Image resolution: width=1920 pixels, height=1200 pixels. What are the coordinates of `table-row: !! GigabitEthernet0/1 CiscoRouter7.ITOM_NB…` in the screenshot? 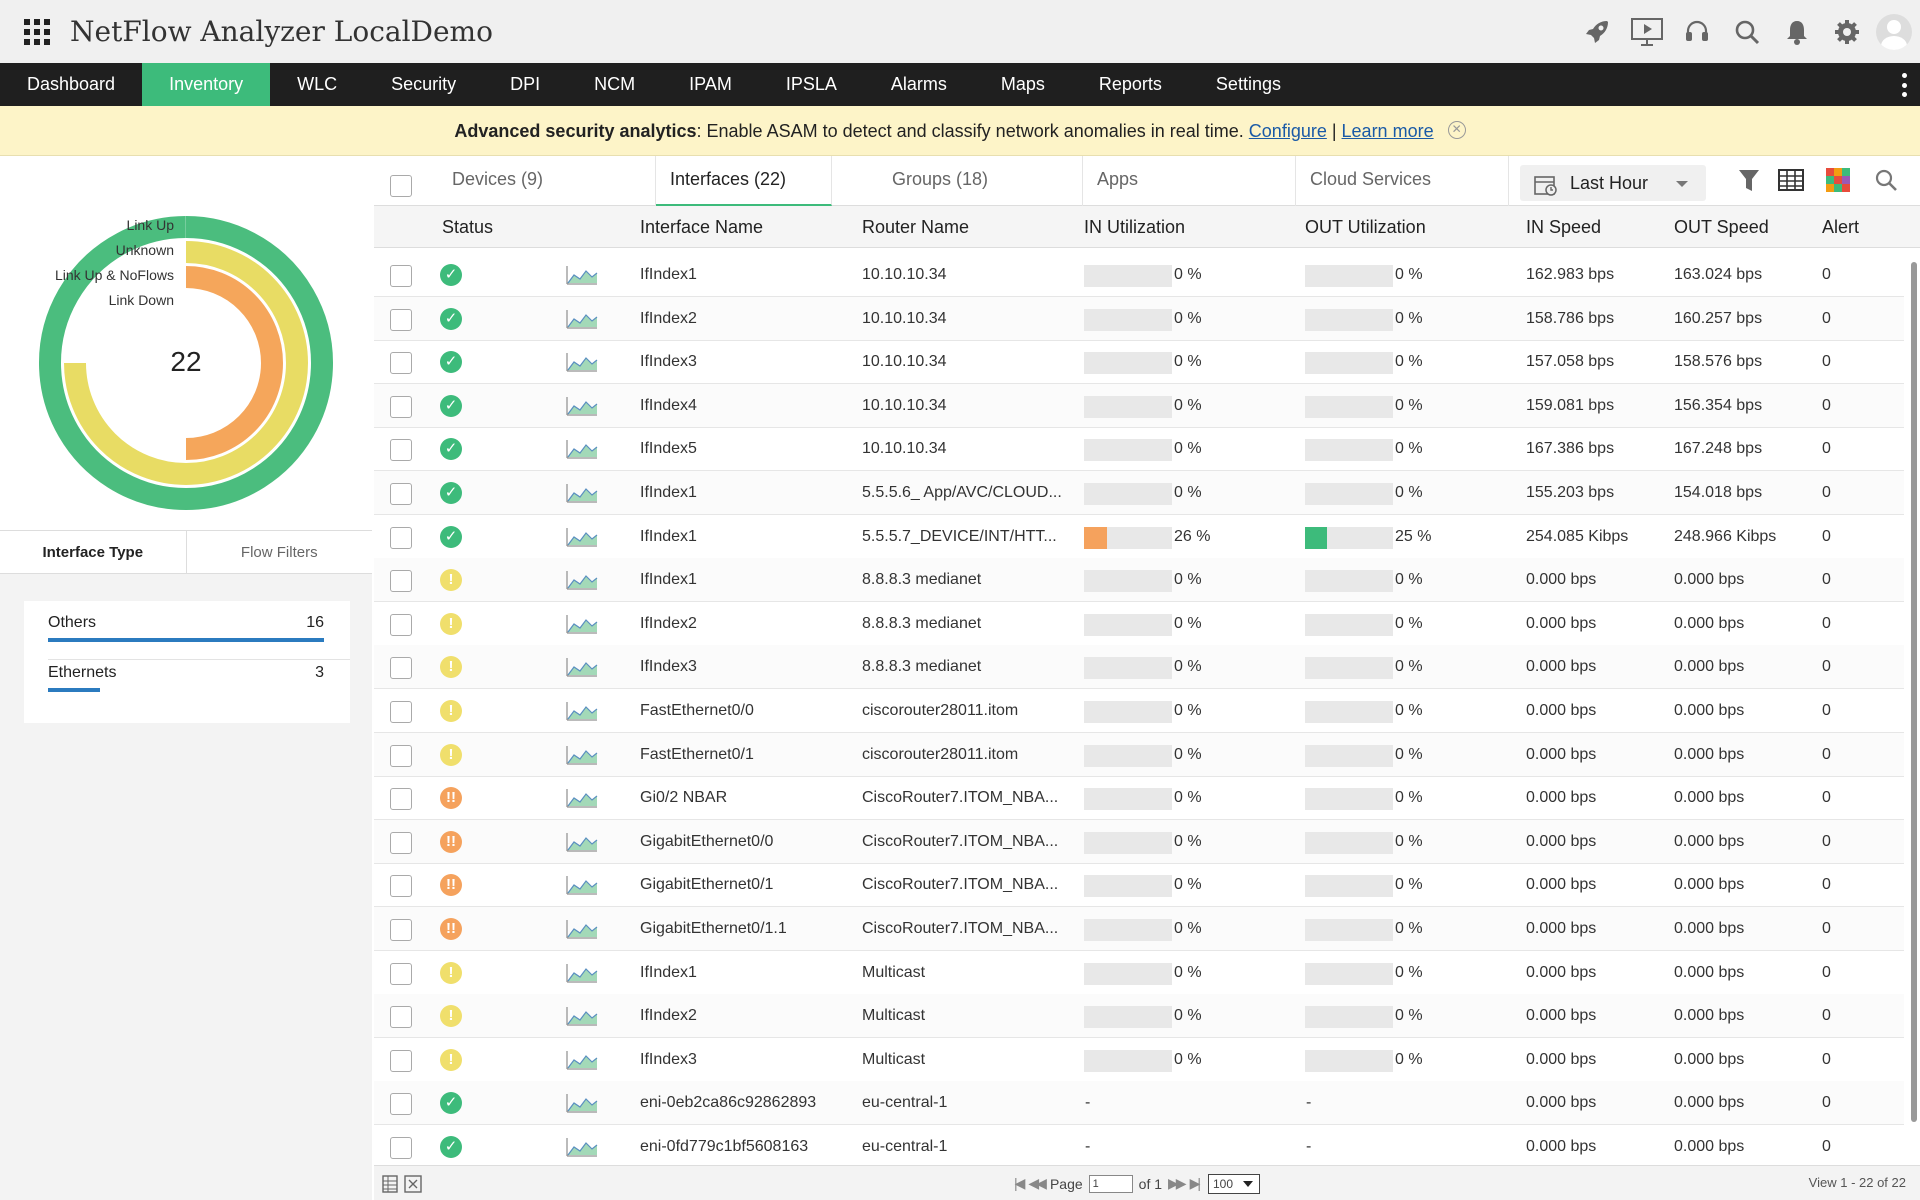 It's located at (1139, 885).